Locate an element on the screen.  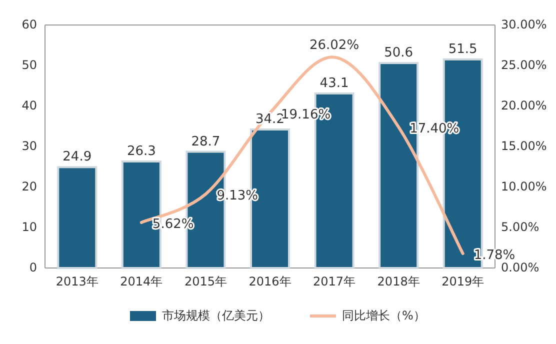
y-tick-label: 50 is located at coordinates (29, 65).